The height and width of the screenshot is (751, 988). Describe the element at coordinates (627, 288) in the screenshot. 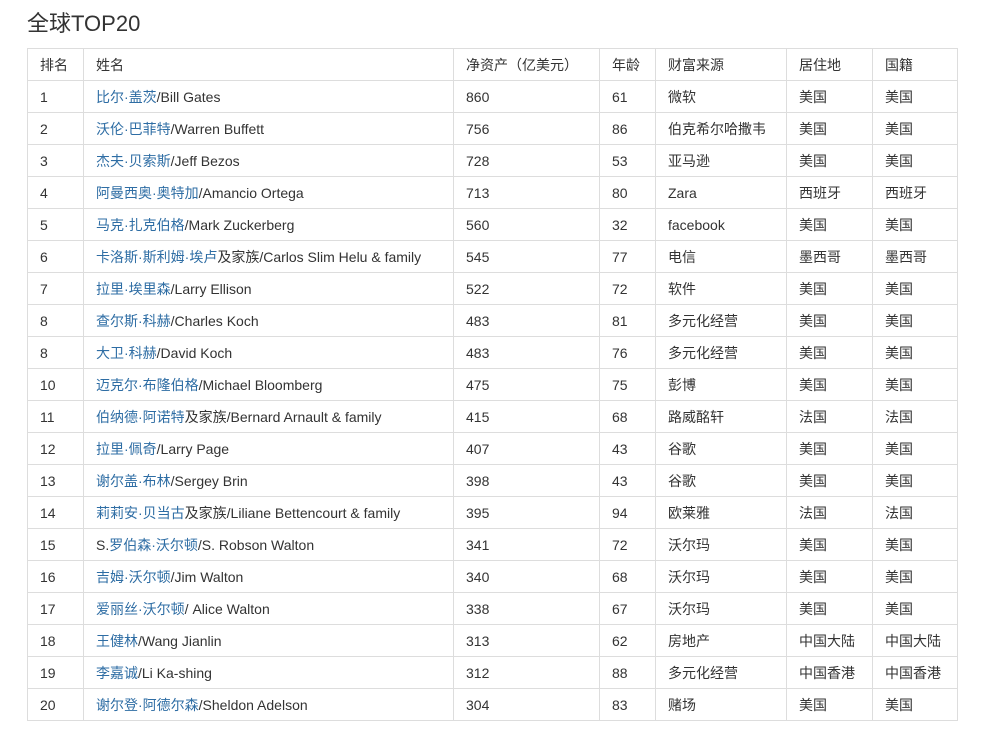

I see `age-cell: 72` at that location.